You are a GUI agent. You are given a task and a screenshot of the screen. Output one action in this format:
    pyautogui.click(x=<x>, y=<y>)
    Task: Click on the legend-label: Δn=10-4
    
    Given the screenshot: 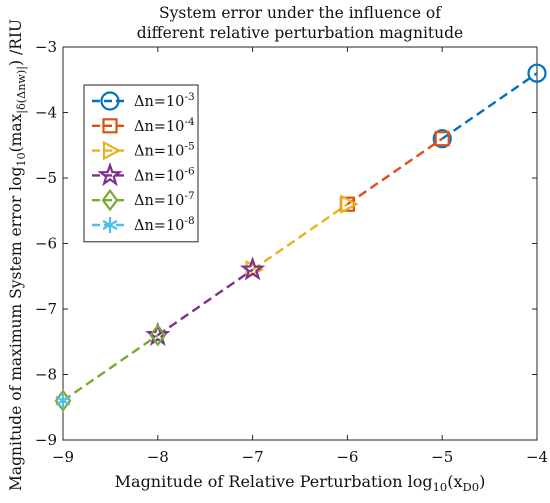 What is the action you would take?
    pyautogui.click(x=164, y=125)
    